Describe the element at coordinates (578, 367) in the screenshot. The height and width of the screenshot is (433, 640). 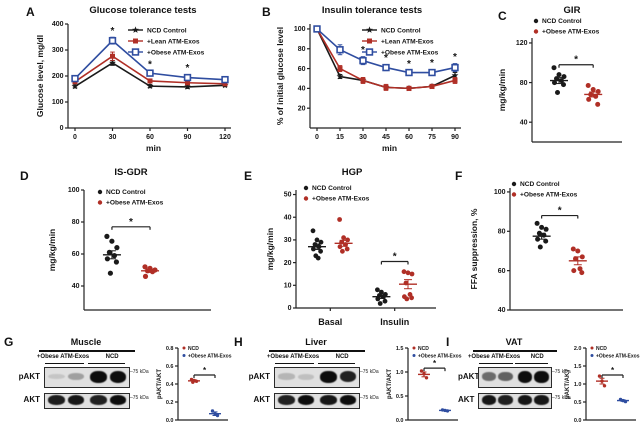
I see `svg-text: 1.5` at that location.